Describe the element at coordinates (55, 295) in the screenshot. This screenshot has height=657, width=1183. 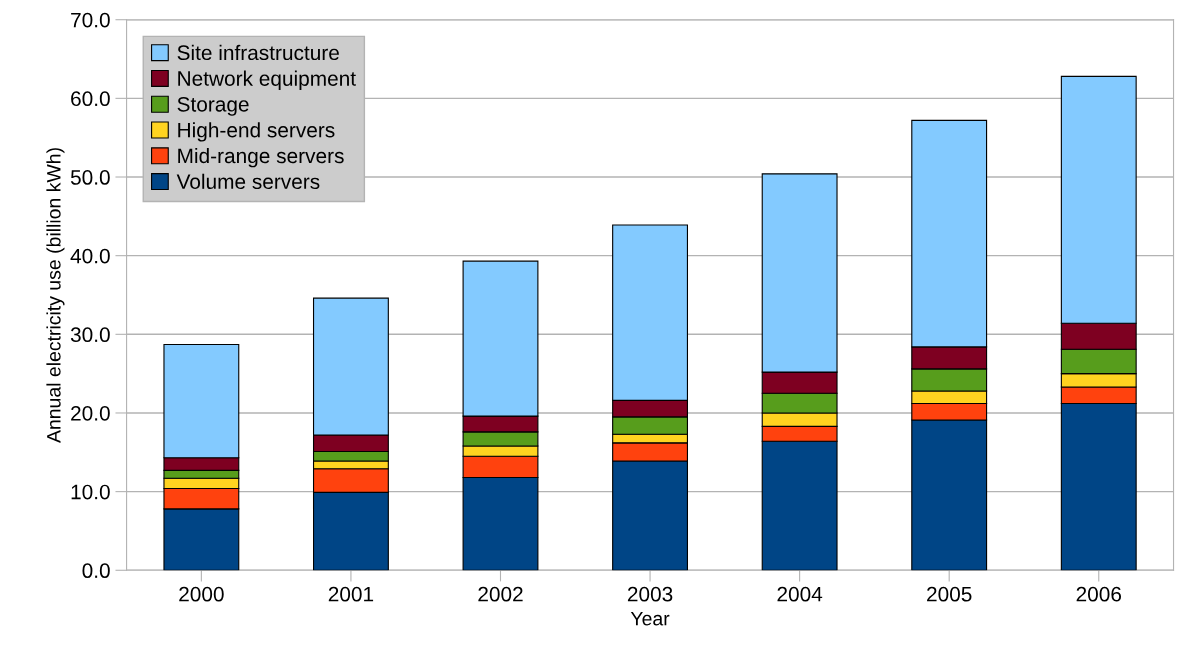
I see `y-axis-title: Annual electricity use (billion kWh)` at that location.